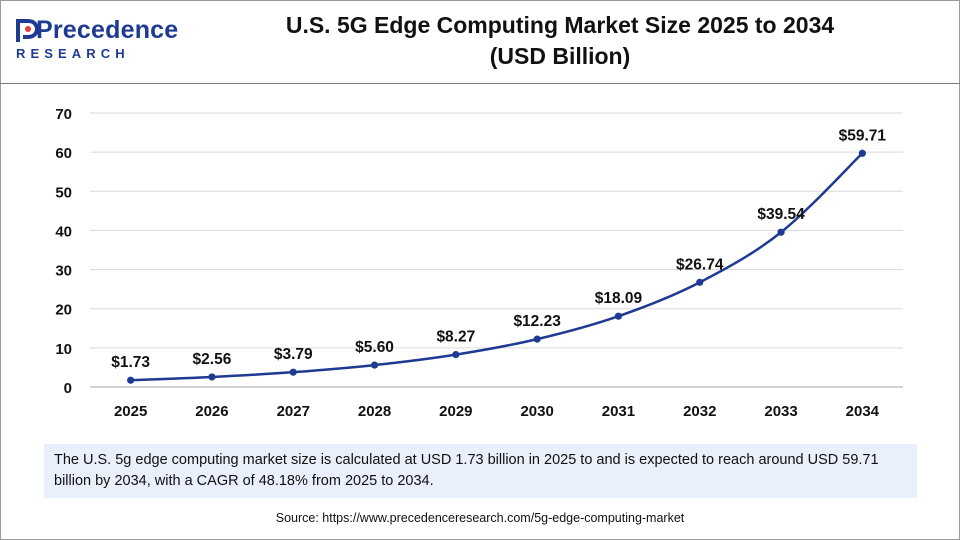  Describe the element at coordinates (781, 214) in the screenshot. I see `data-label: $39.54` at that location.